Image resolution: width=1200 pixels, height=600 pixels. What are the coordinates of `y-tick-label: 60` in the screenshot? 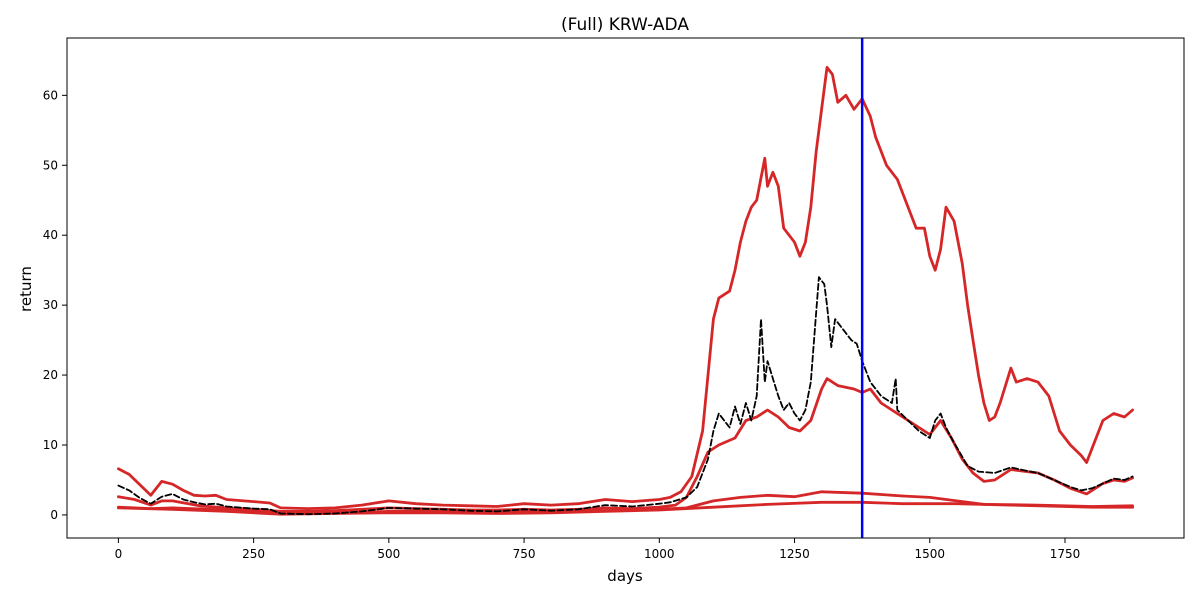 It's located at (50, 95).